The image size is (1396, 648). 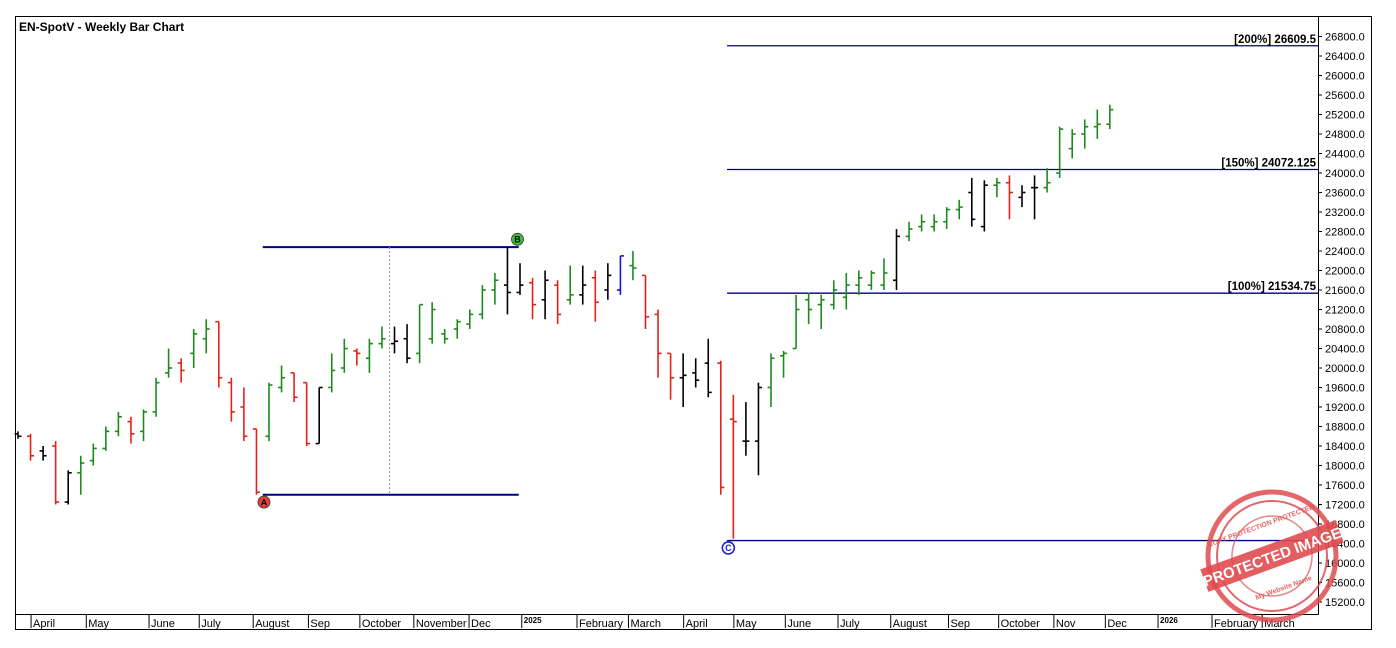 I want to click on y-tick-label-10: 22800.0, so click(x=1345, y=233).